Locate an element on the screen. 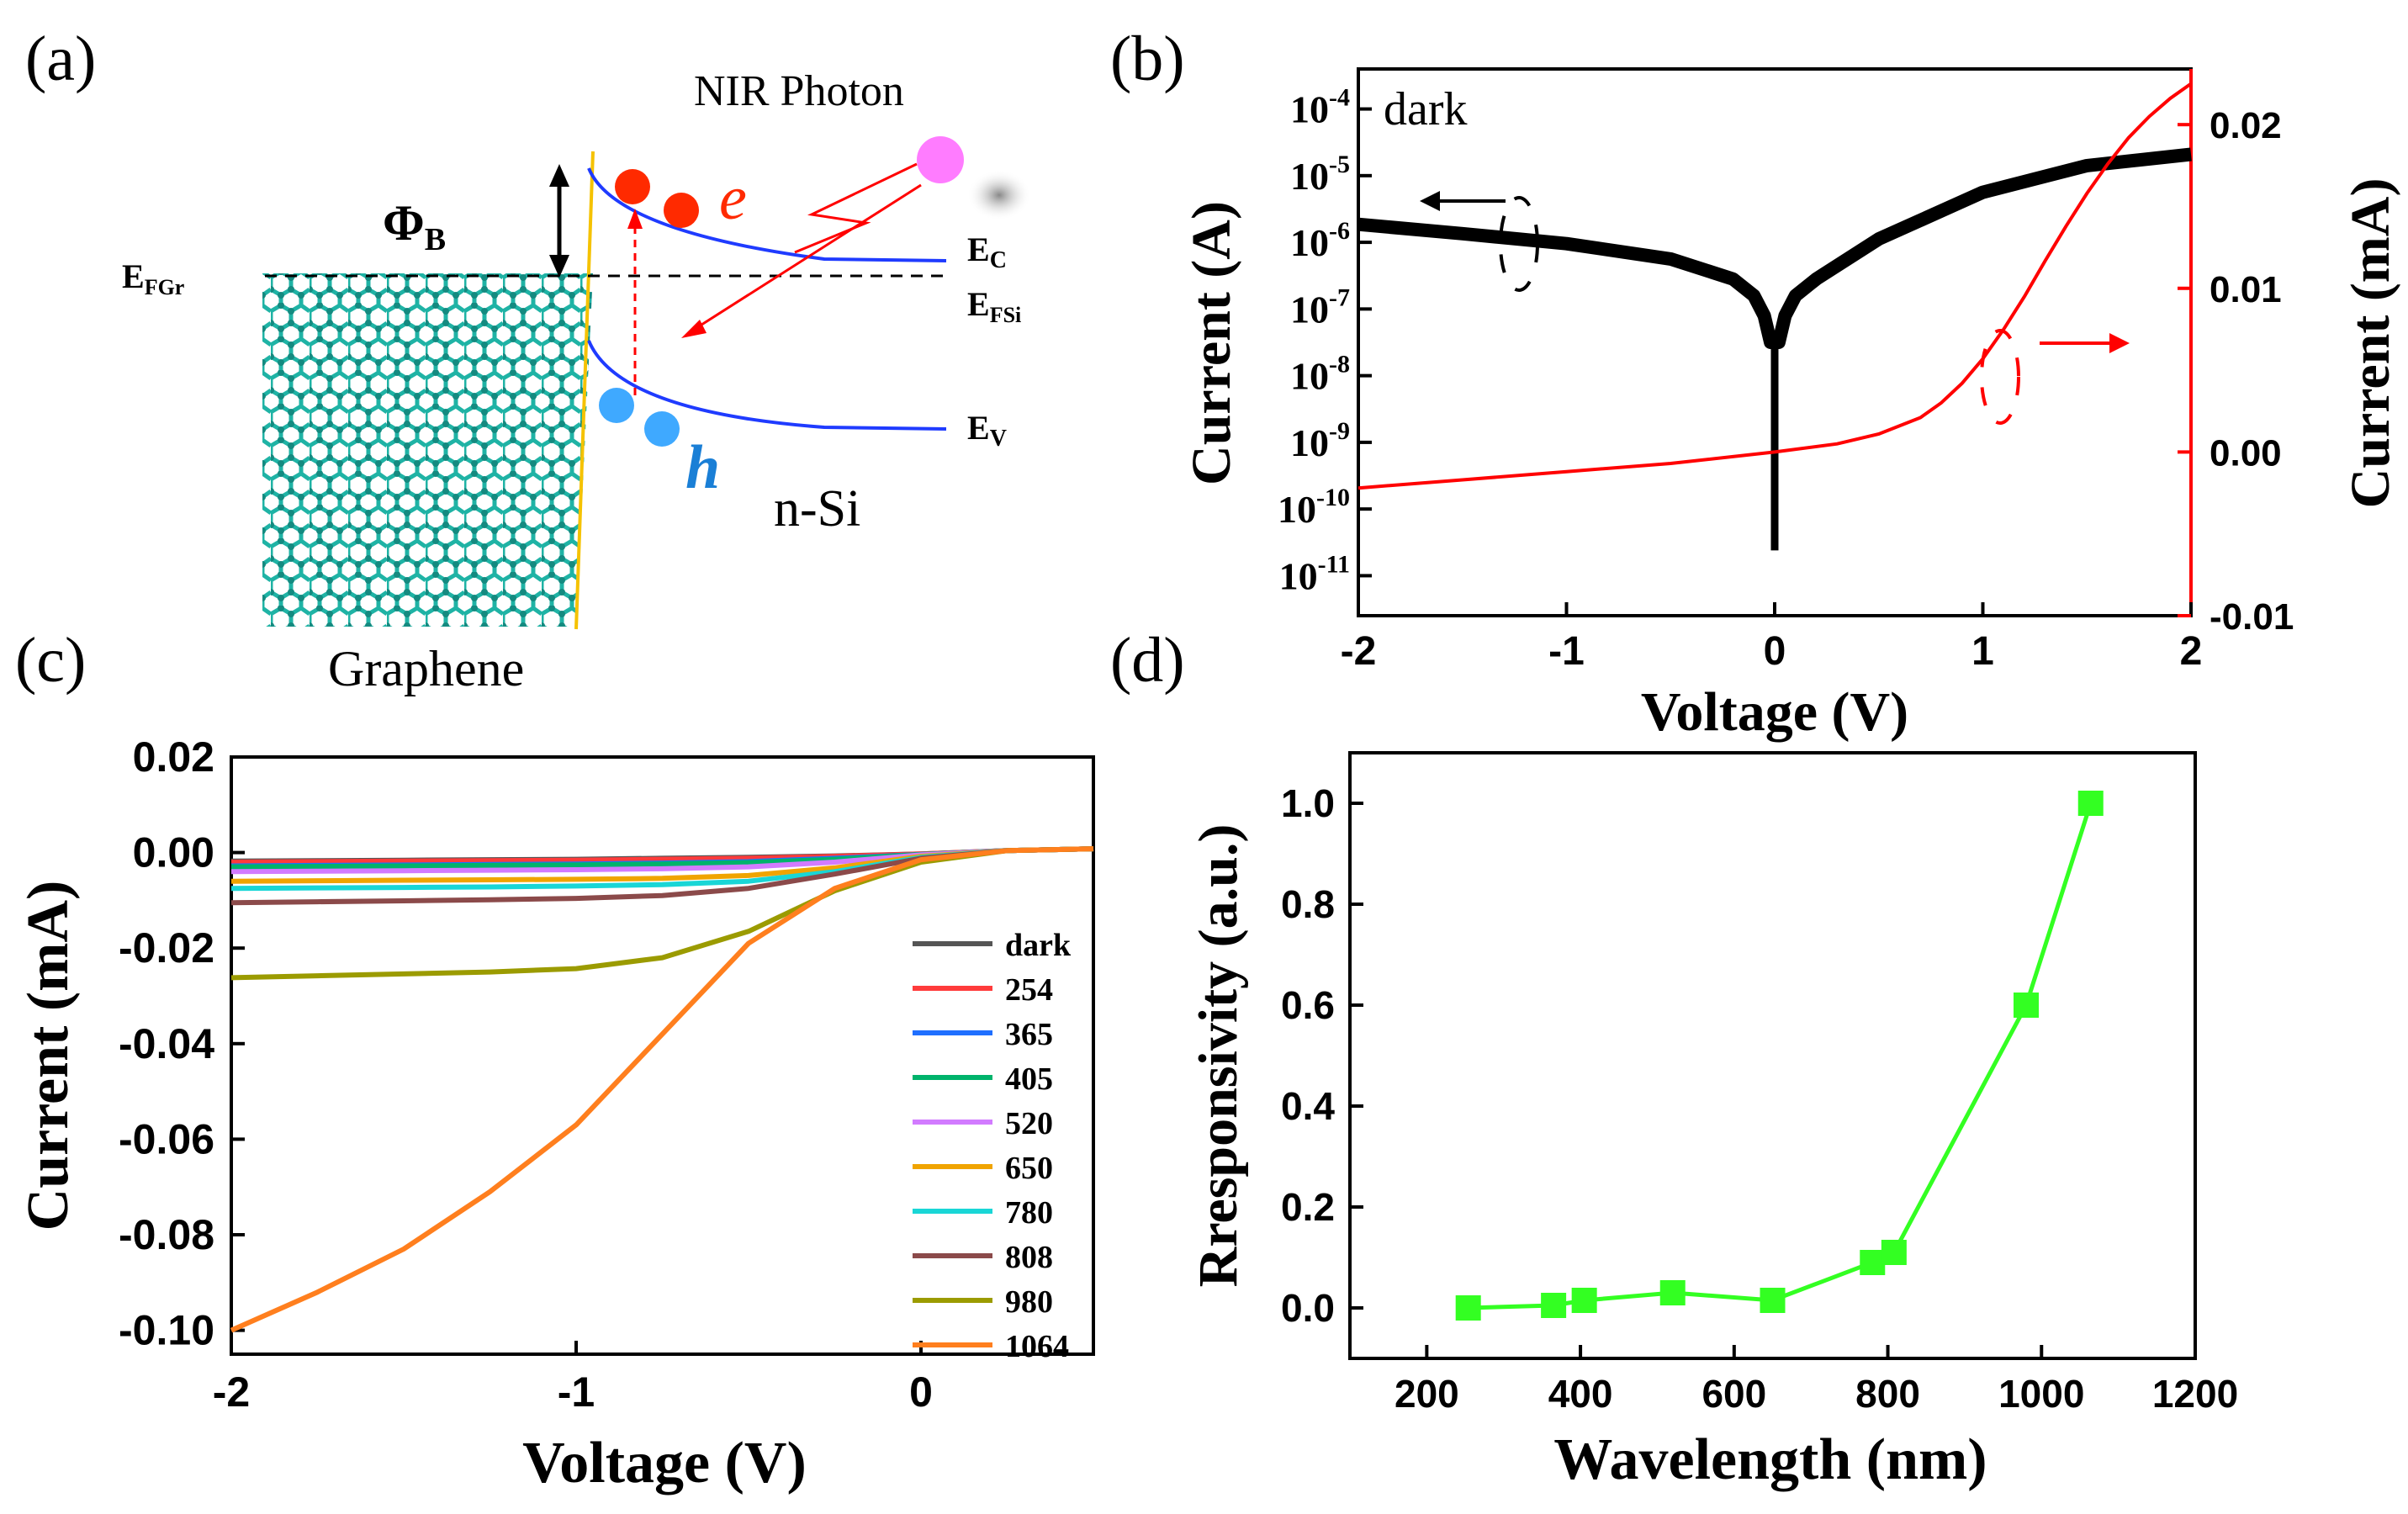  photon-arrow is located at coordinates (805, 258).